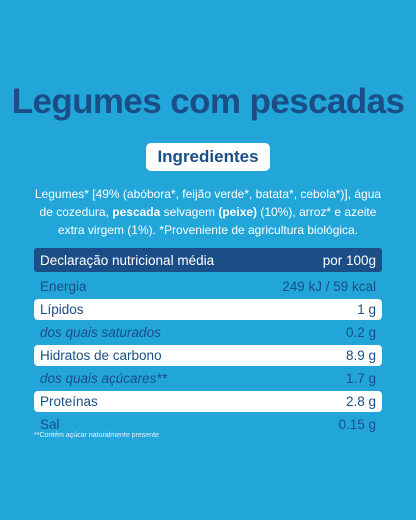 Image resolution: width=416 pixels, height=520 pixels. I want to click on row-value: 1.7 g, so click(360, 378).